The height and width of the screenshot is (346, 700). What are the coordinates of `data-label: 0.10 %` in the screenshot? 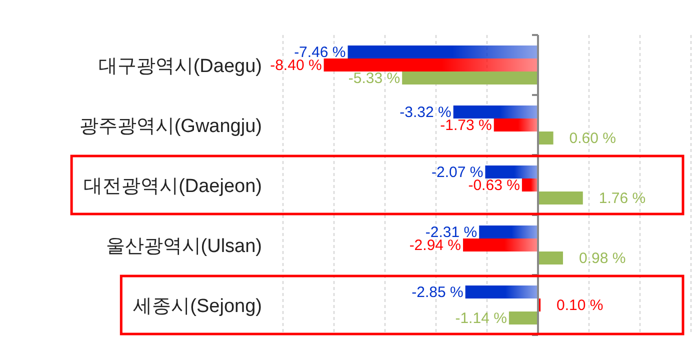 It's located at (580, 305).